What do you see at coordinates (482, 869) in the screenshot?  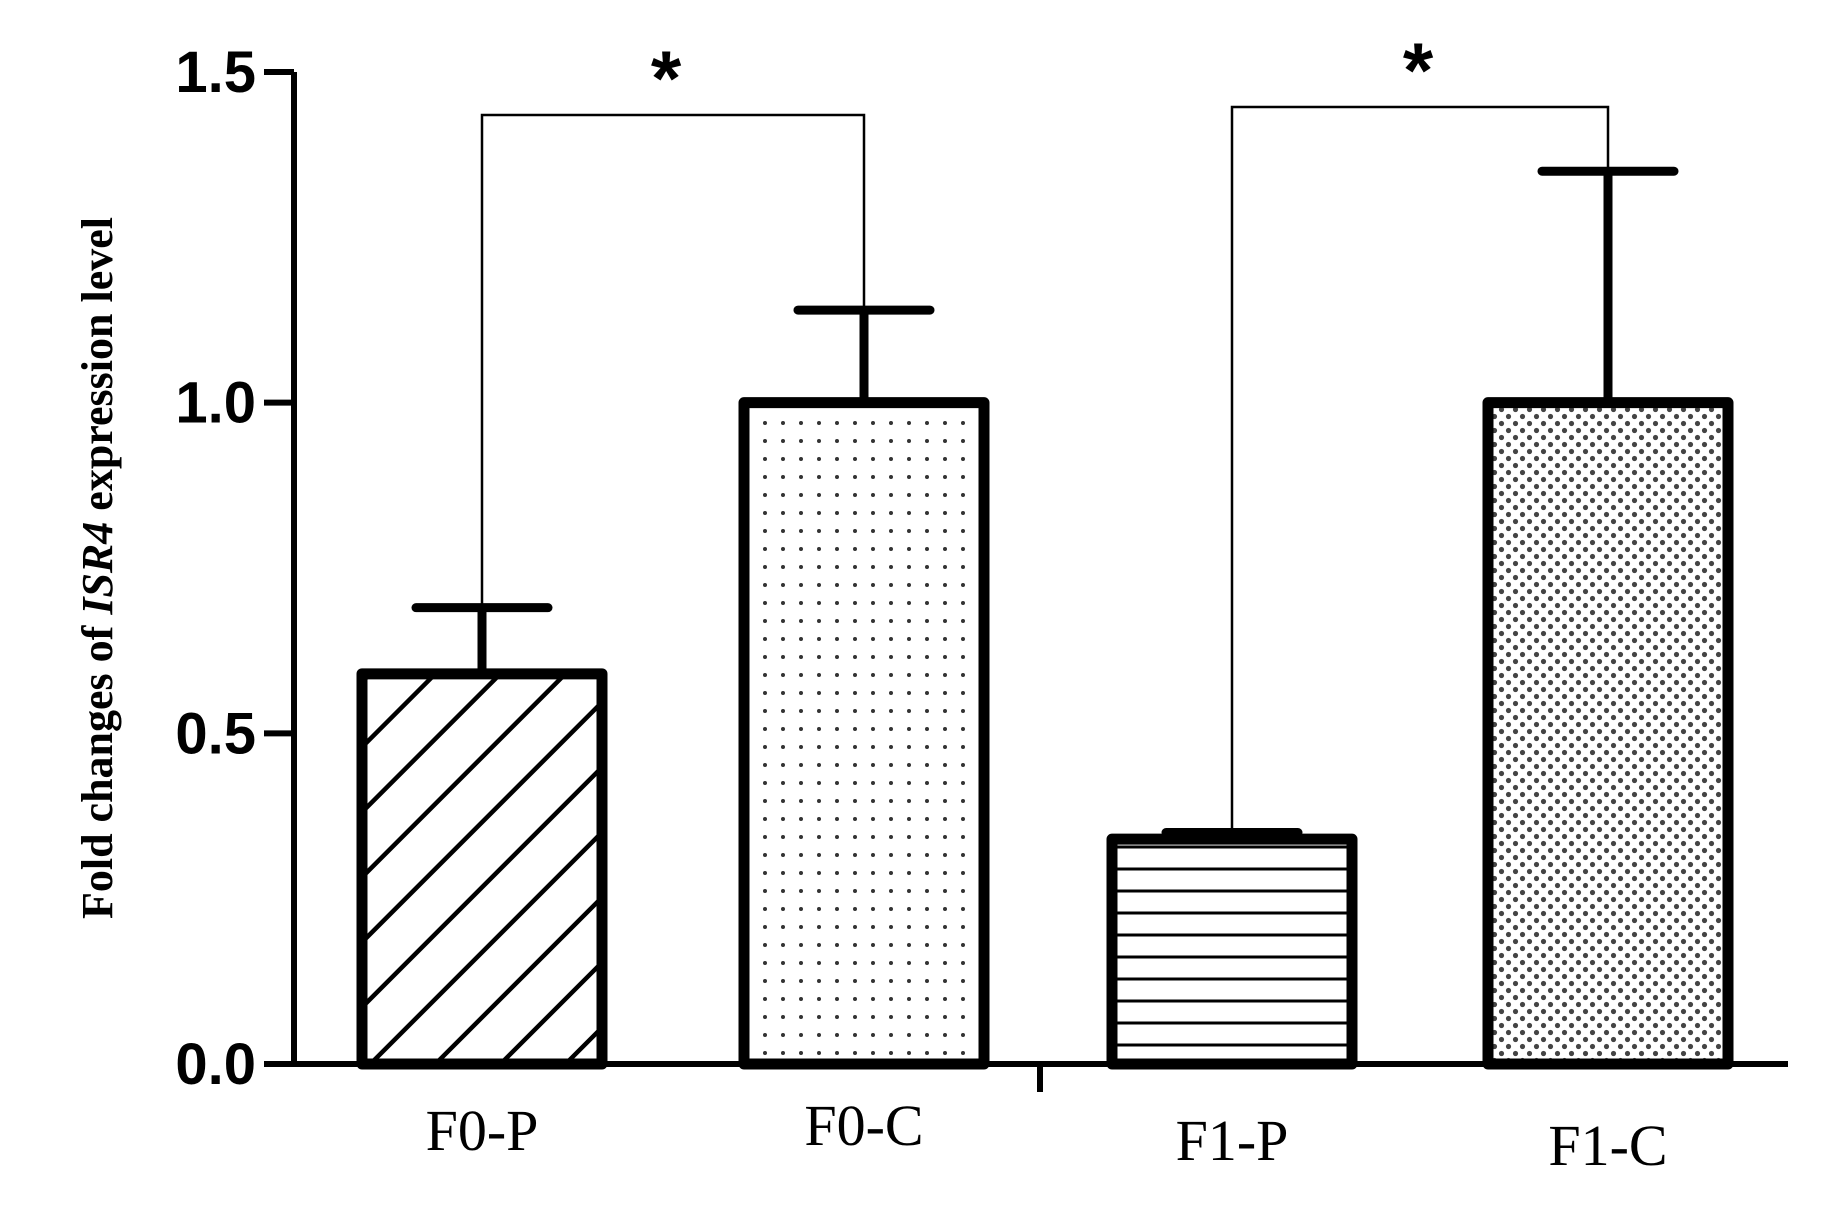 I see `bar-f0-p` at bounding box center [482, 869].